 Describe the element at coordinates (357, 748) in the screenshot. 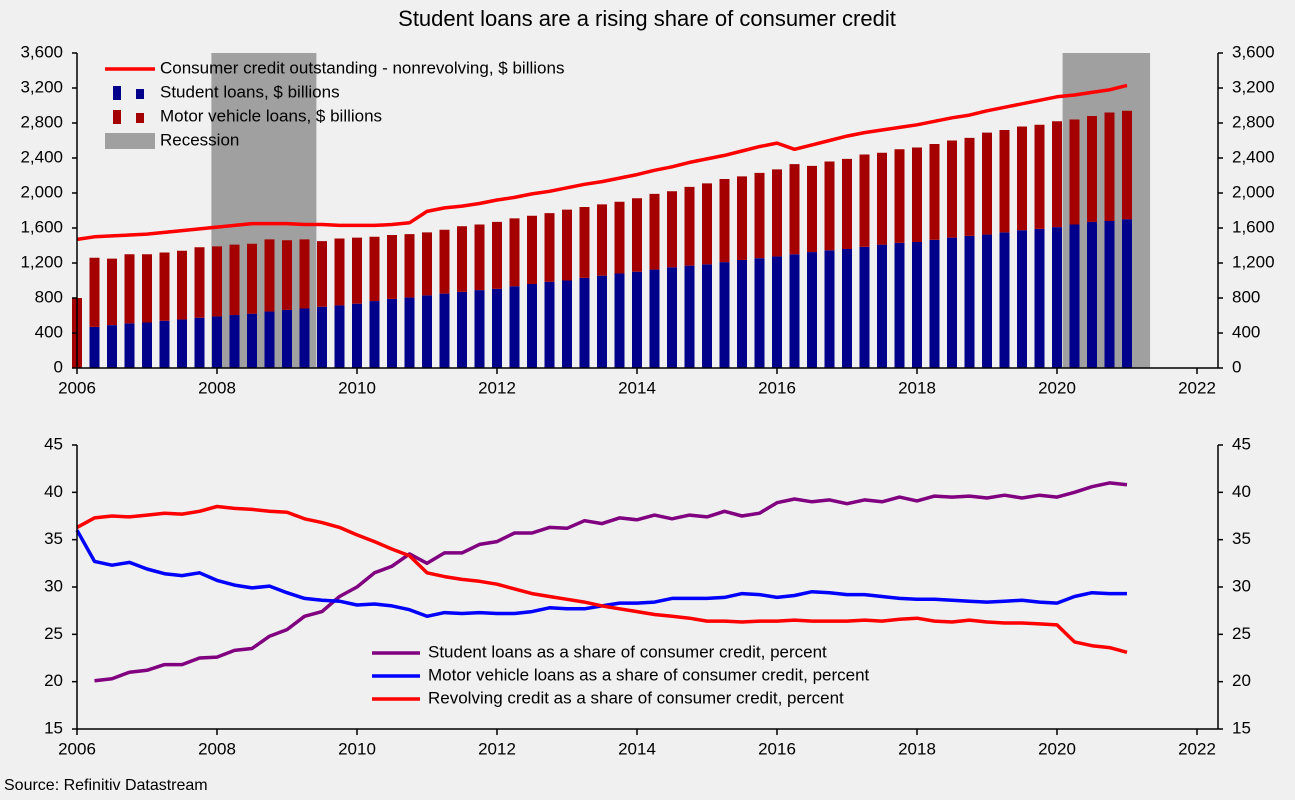

I see `x-tick-label: 2010` at that location.